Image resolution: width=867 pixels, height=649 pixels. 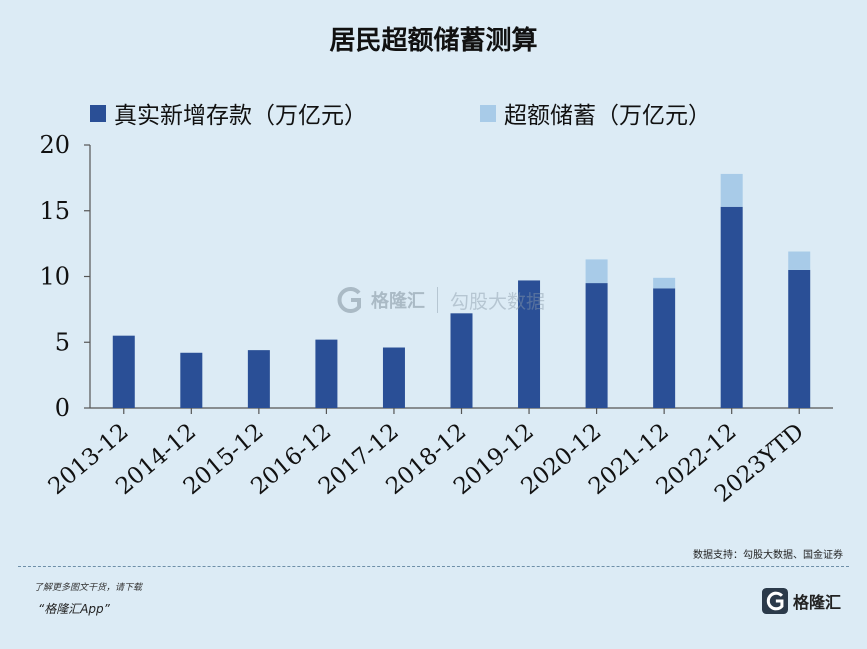 What do you see at coordinates (54, 277) in the screenshot?
I see `y-tick-label: 10` at bounding box center [54, 277].